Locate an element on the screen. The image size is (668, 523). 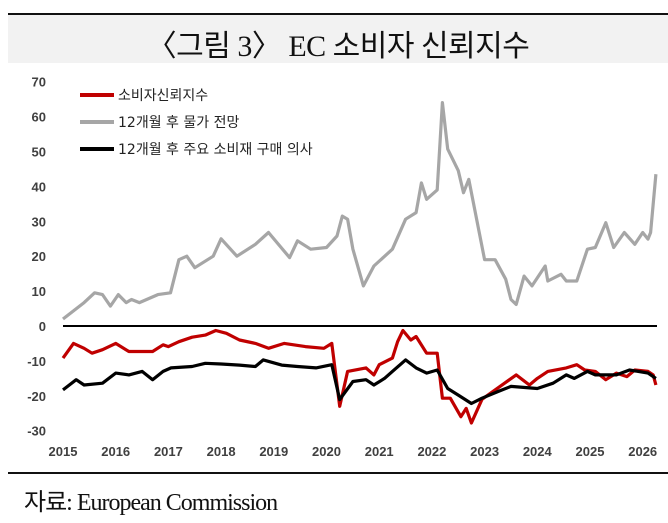
y-tick-label: -10 is located at coordinates (36, 361).